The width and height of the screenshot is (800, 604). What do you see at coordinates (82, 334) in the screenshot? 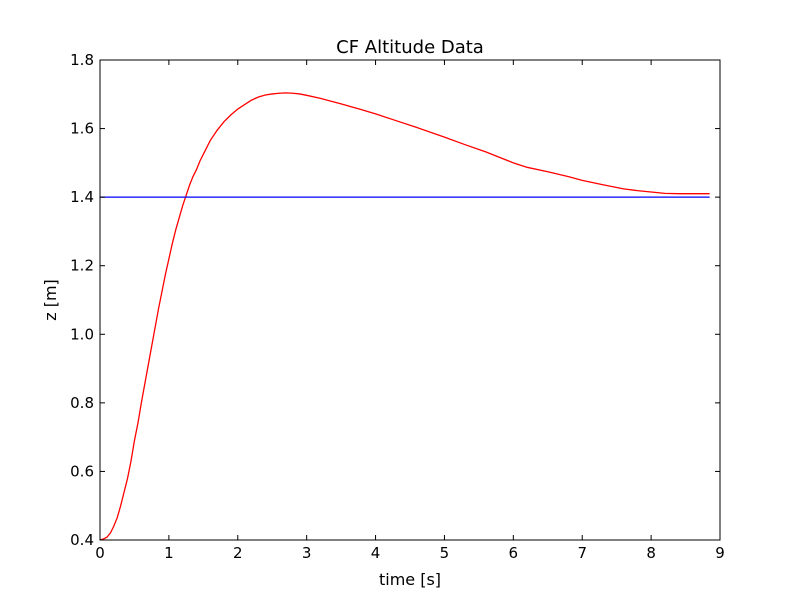
I see `y-tick-label: 1.0` at bounding box center [82, 334].